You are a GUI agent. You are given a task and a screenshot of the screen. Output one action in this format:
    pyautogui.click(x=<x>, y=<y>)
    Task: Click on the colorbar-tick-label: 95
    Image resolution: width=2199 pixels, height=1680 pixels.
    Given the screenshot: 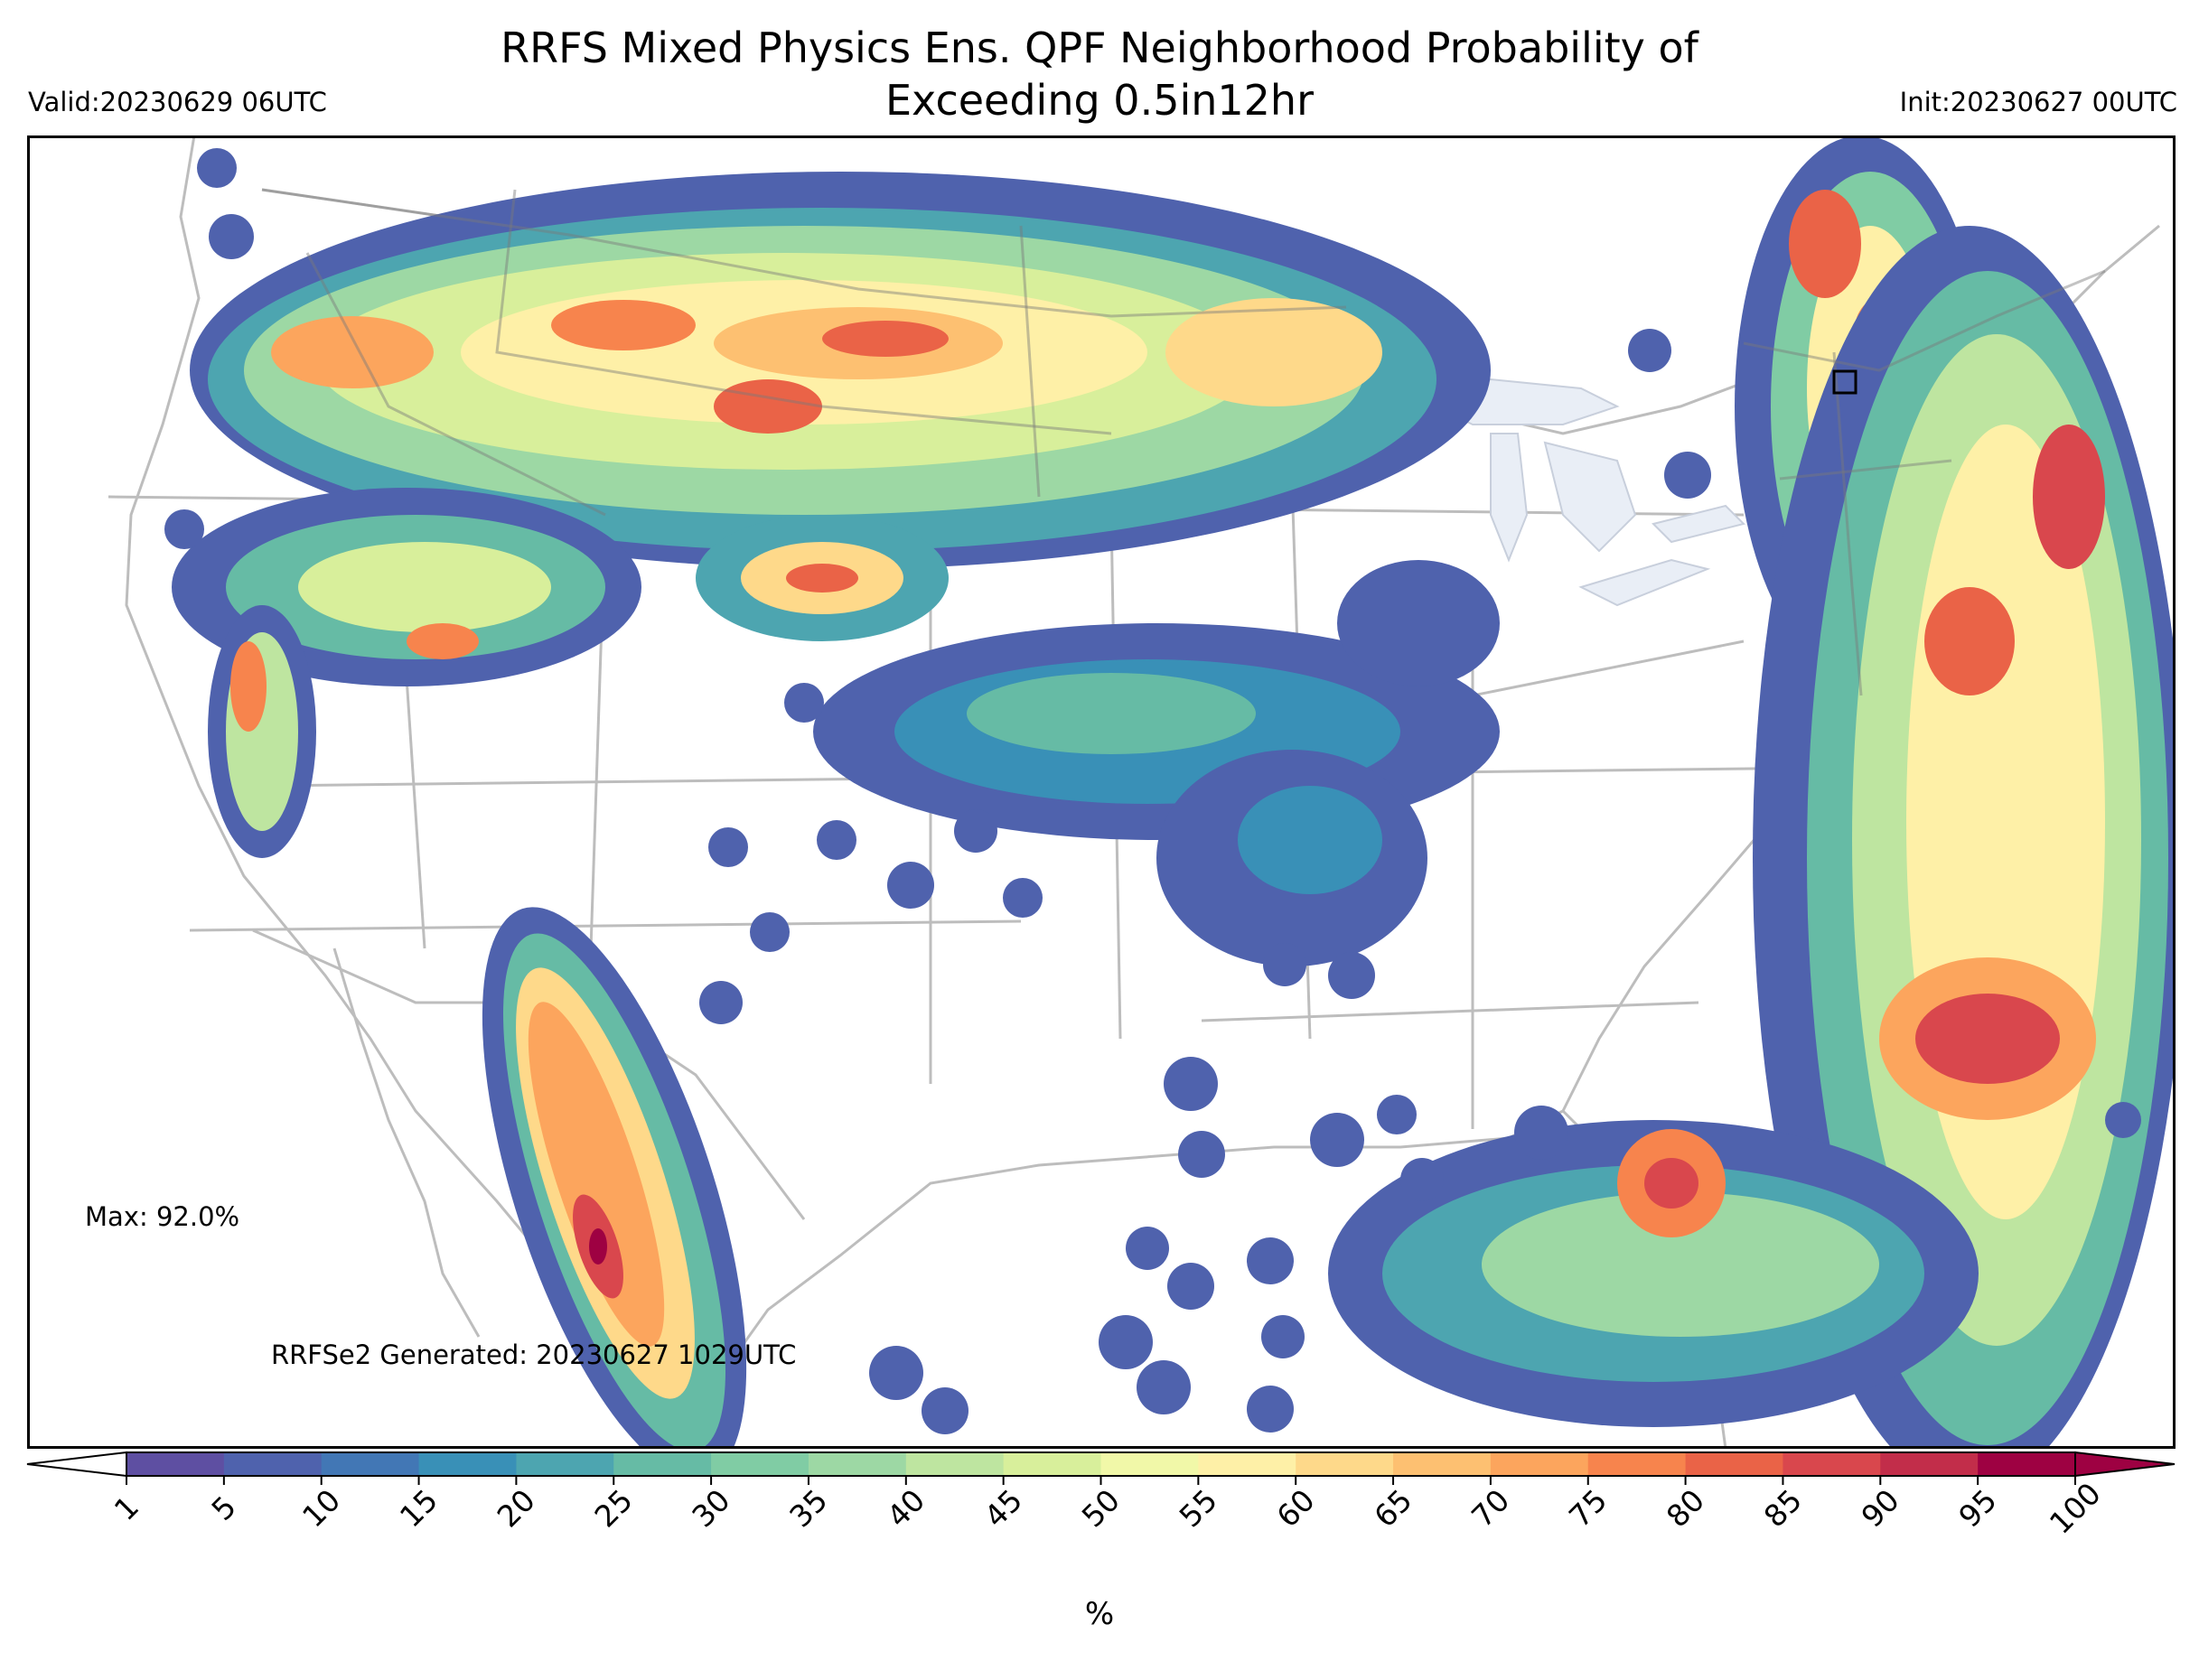 What is the action you would take?
    pyautogui.click(x=1977, y=1508)
    